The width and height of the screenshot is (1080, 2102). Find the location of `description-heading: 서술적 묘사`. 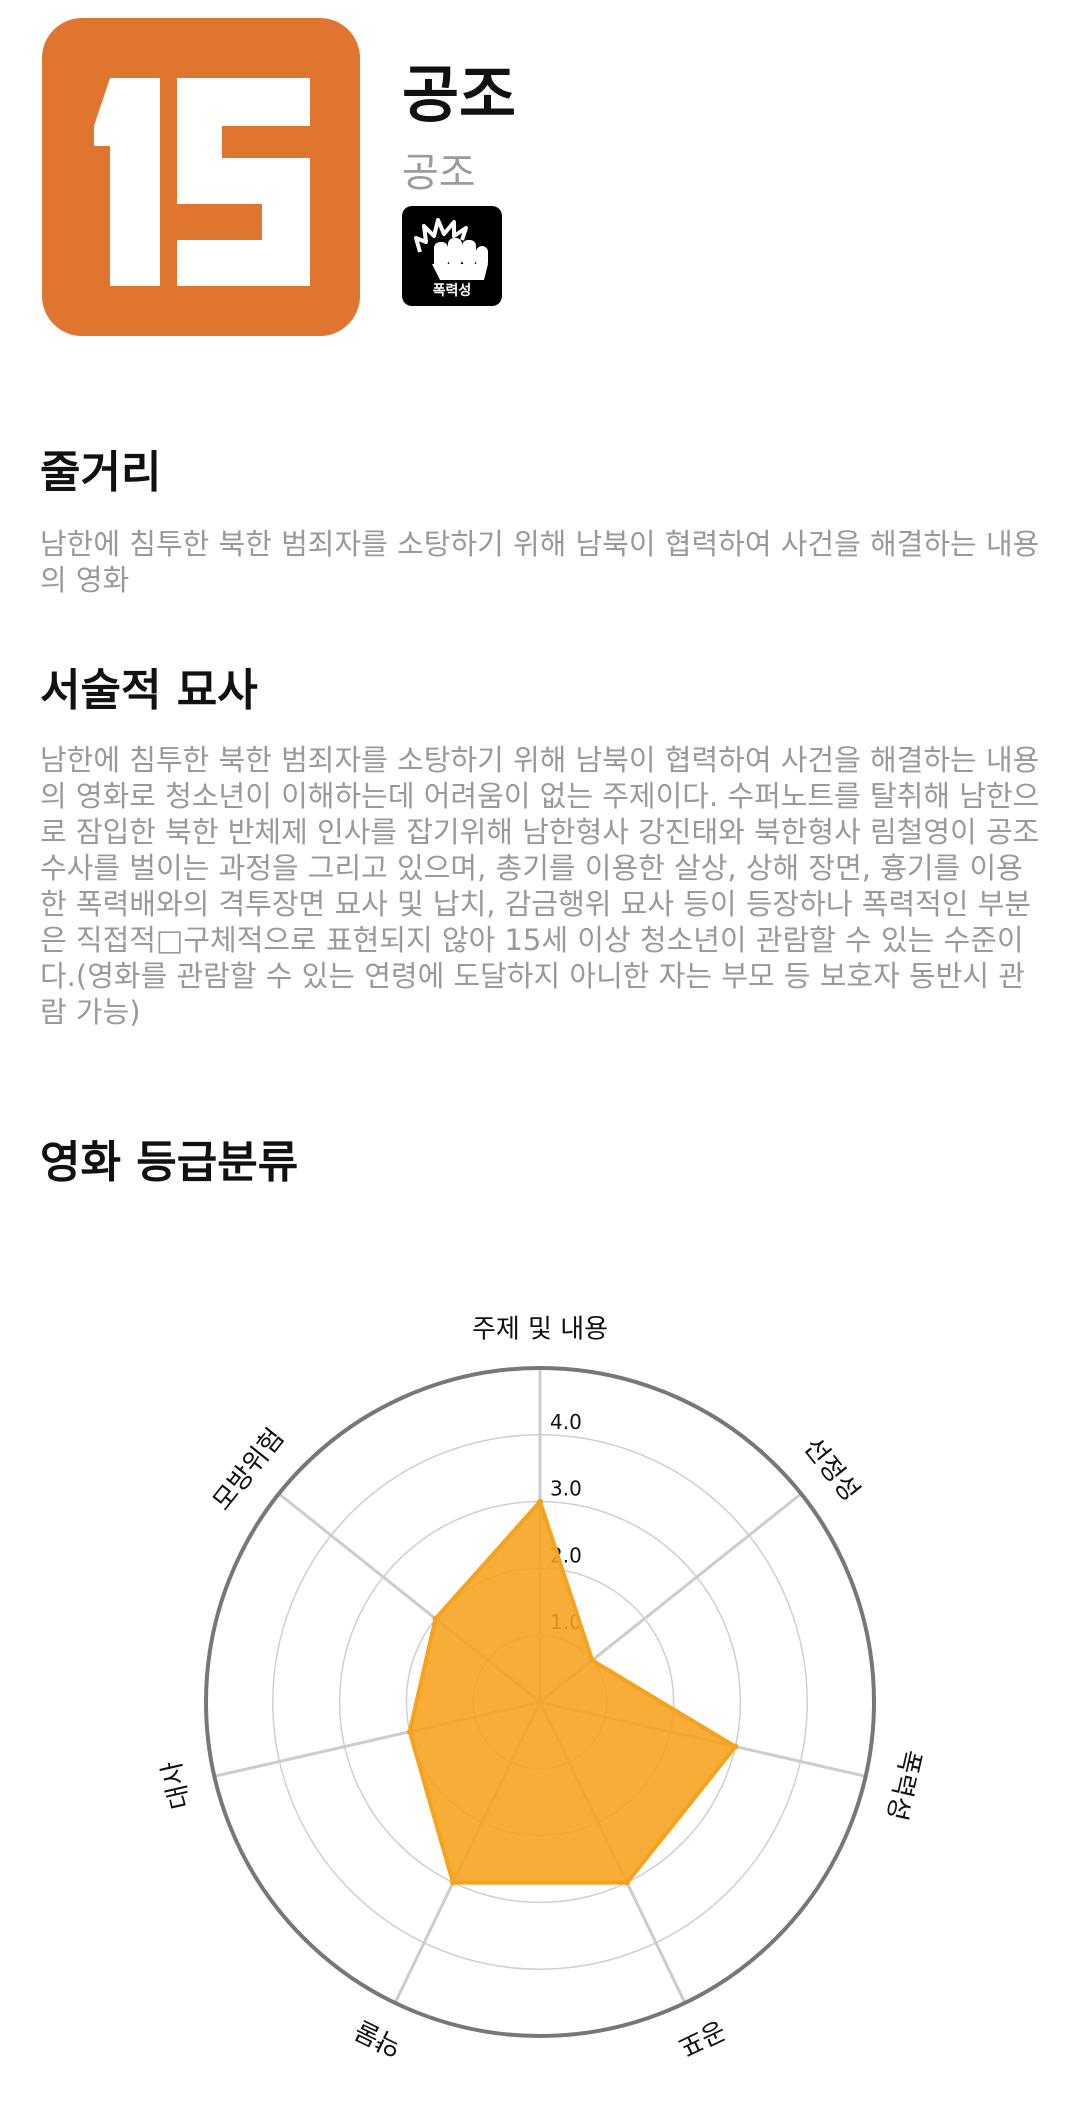

description-heading: 서술적 묘사 is located at coordinates (149, 686).